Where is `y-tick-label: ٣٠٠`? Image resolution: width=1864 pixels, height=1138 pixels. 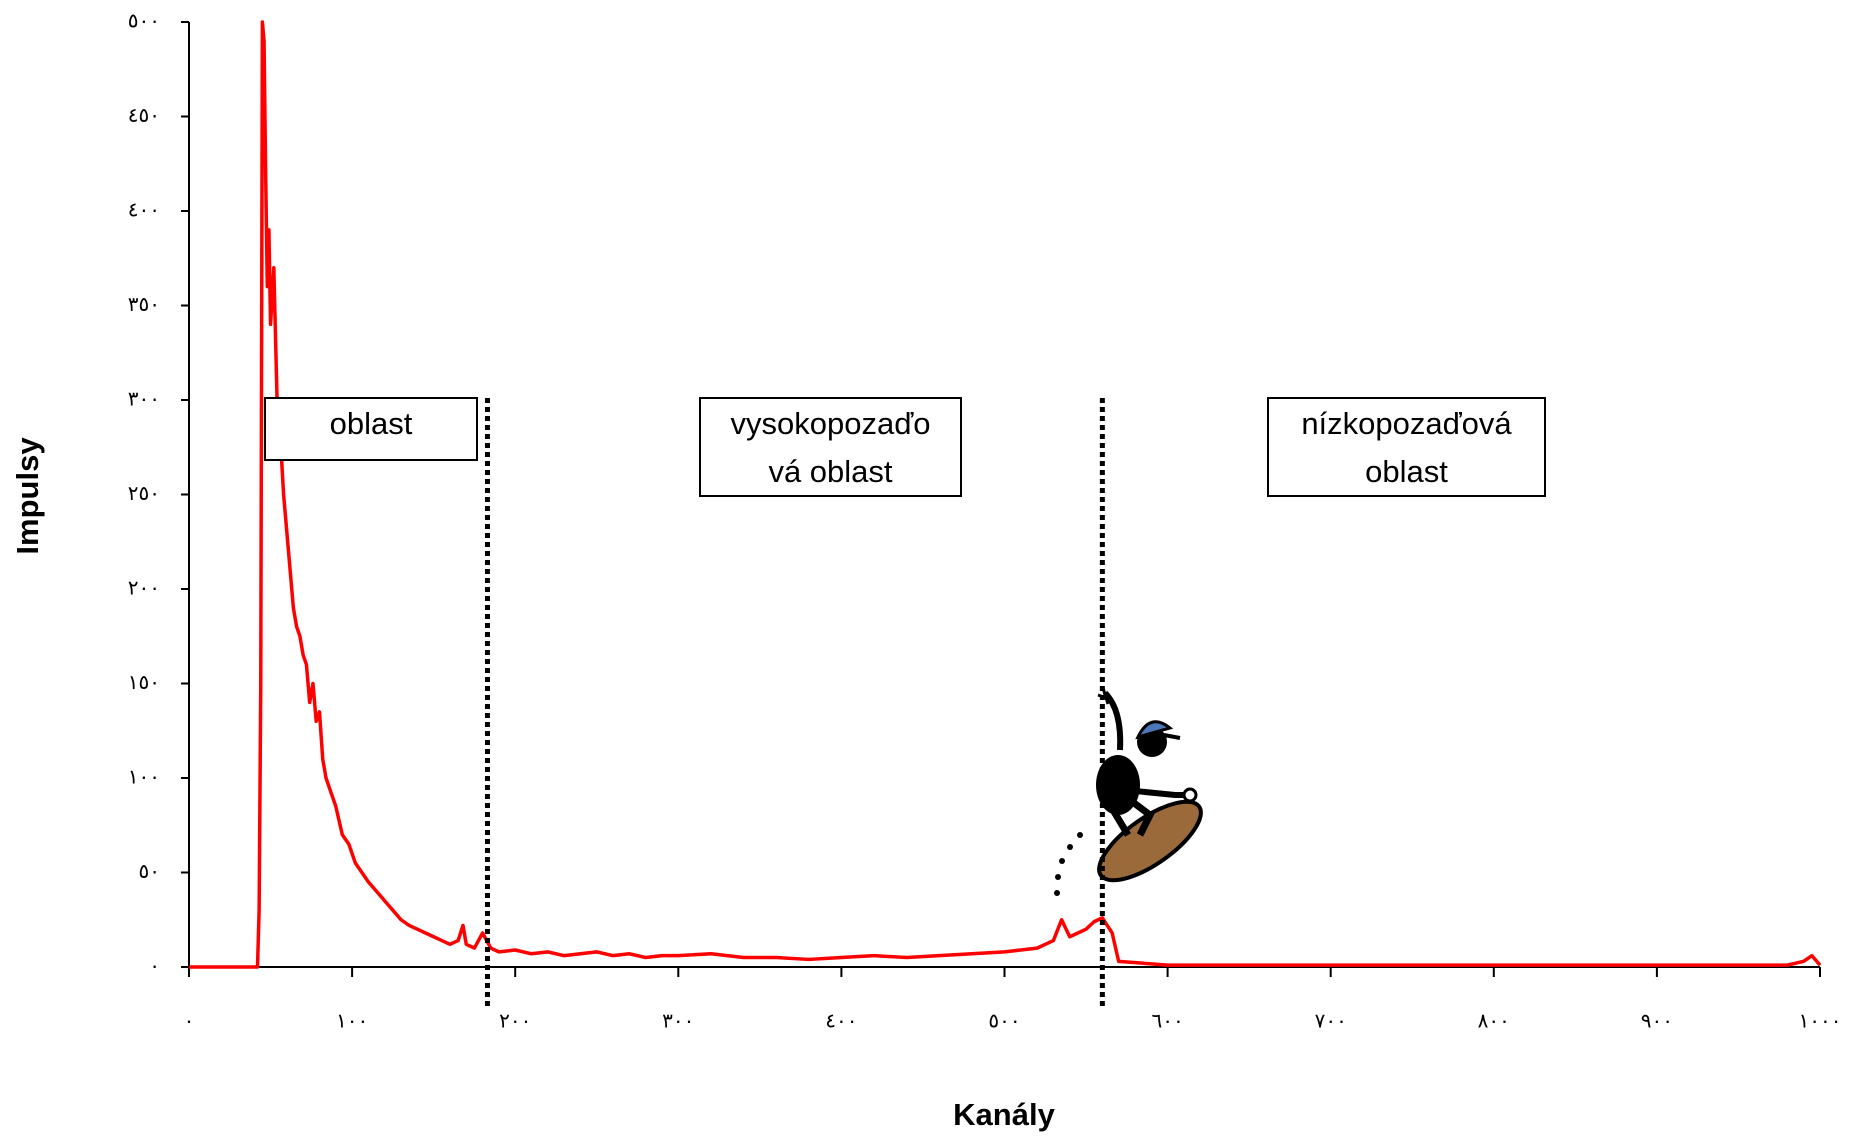
y-tick-label: ٣٠٠ is located at coordinates (144, 399).